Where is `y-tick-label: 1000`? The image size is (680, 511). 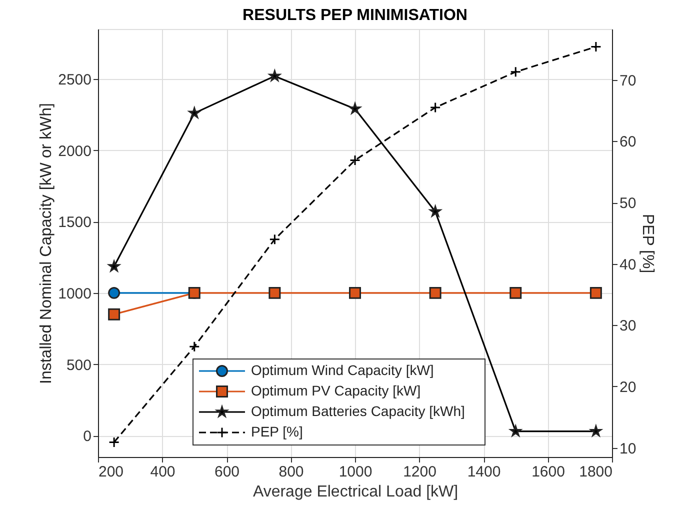
y-tick-label: 1000 is located at coordinates (75, 293).